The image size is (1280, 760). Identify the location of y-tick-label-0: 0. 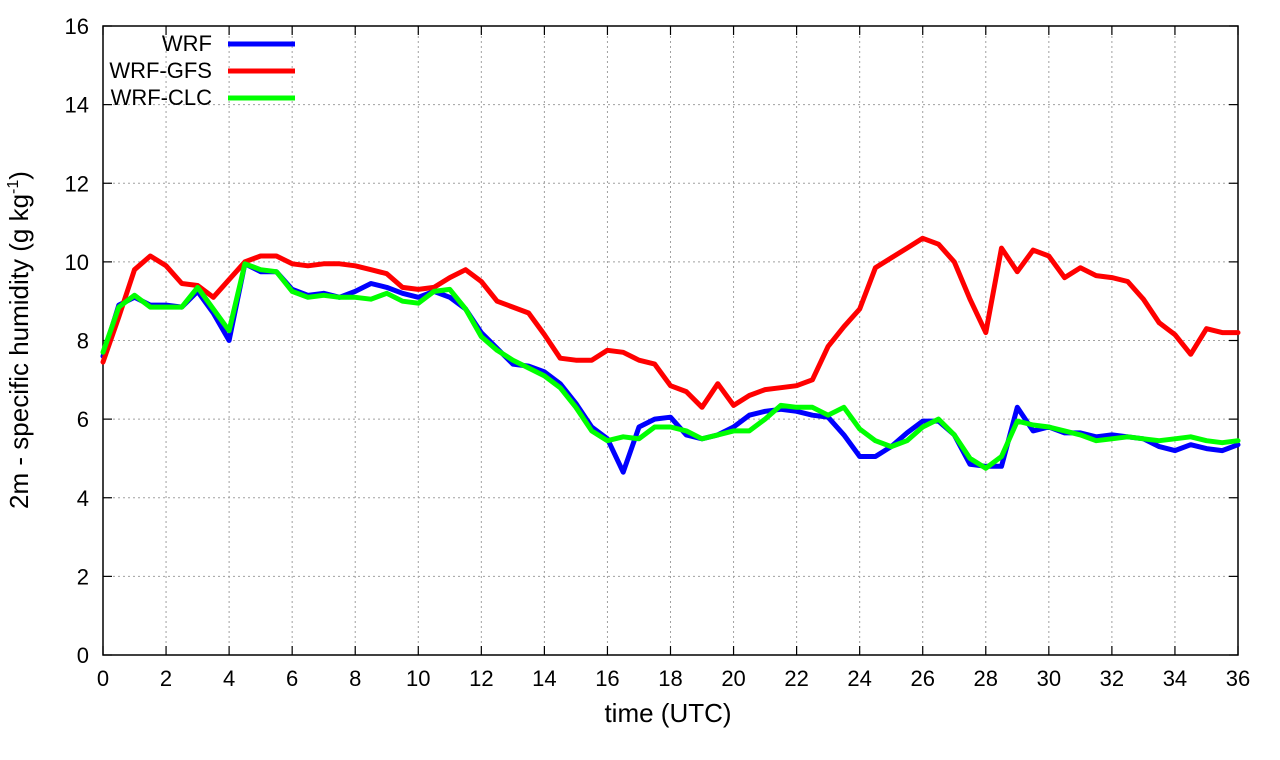
(83, 655).